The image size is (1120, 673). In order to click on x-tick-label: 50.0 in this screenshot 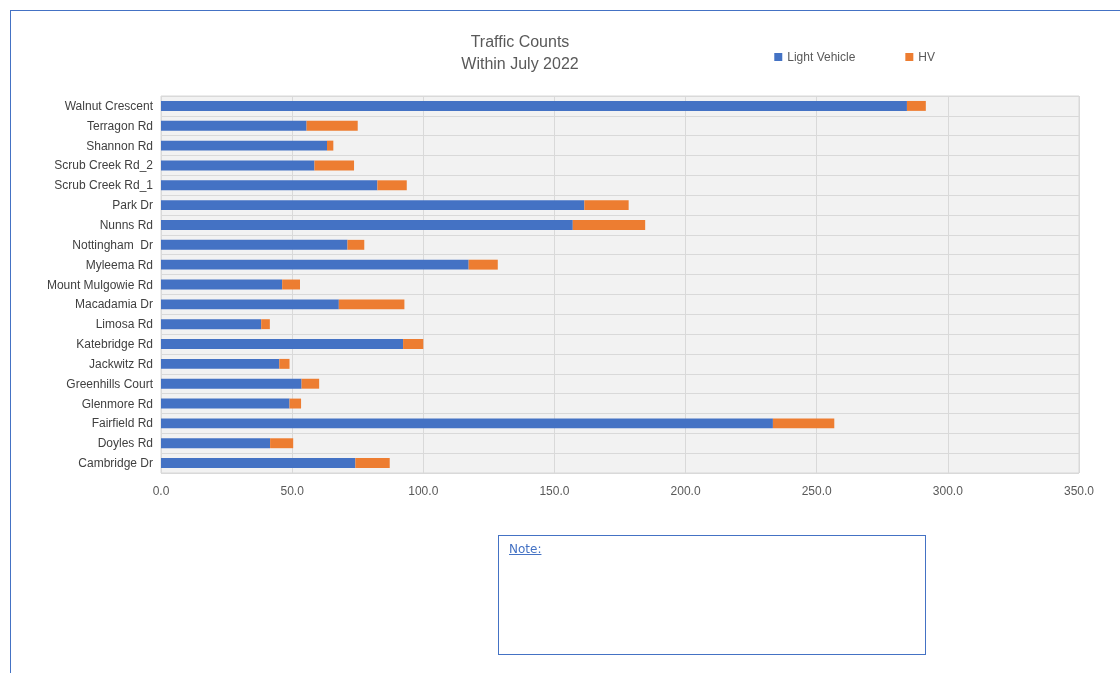, I will do `click(292, 491)`.